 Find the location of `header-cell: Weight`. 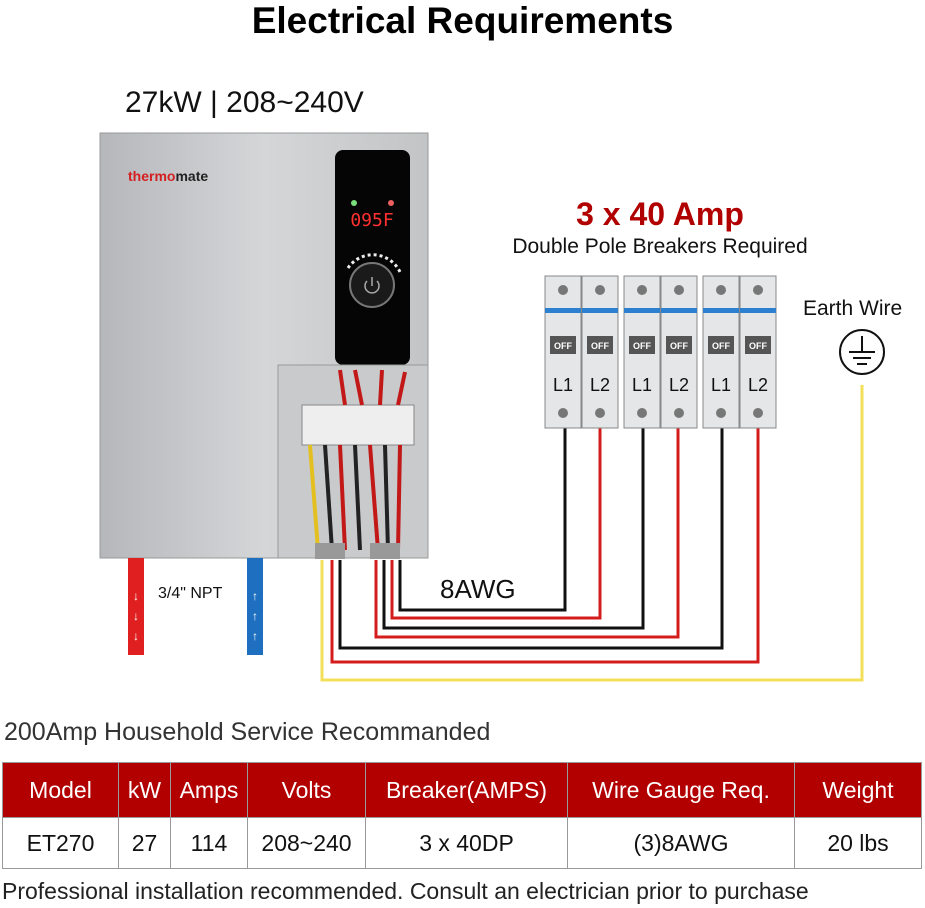

header-cell: Weight is located at coordinates (858, 790).